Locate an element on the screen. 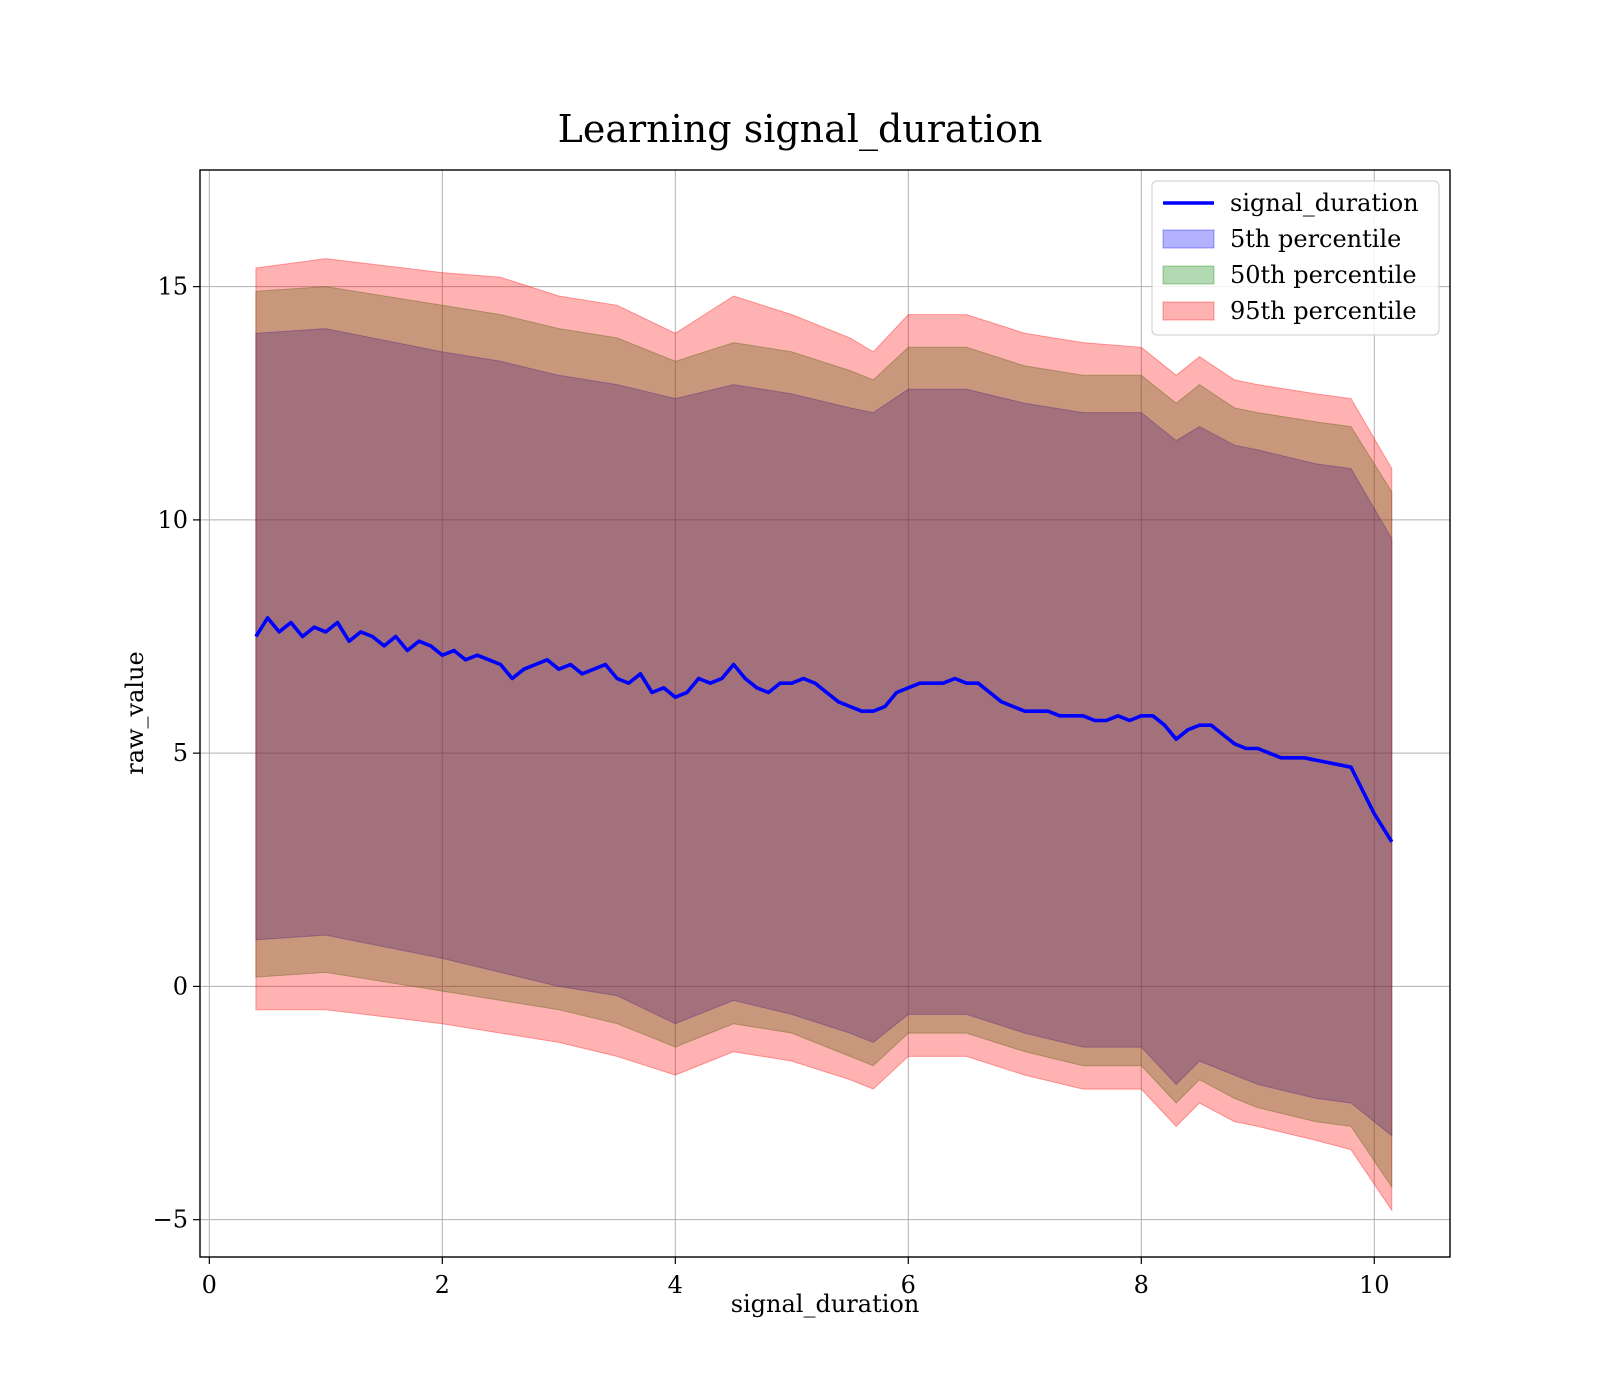  y-tick-label: 0 is located at coordinates (180, 986).